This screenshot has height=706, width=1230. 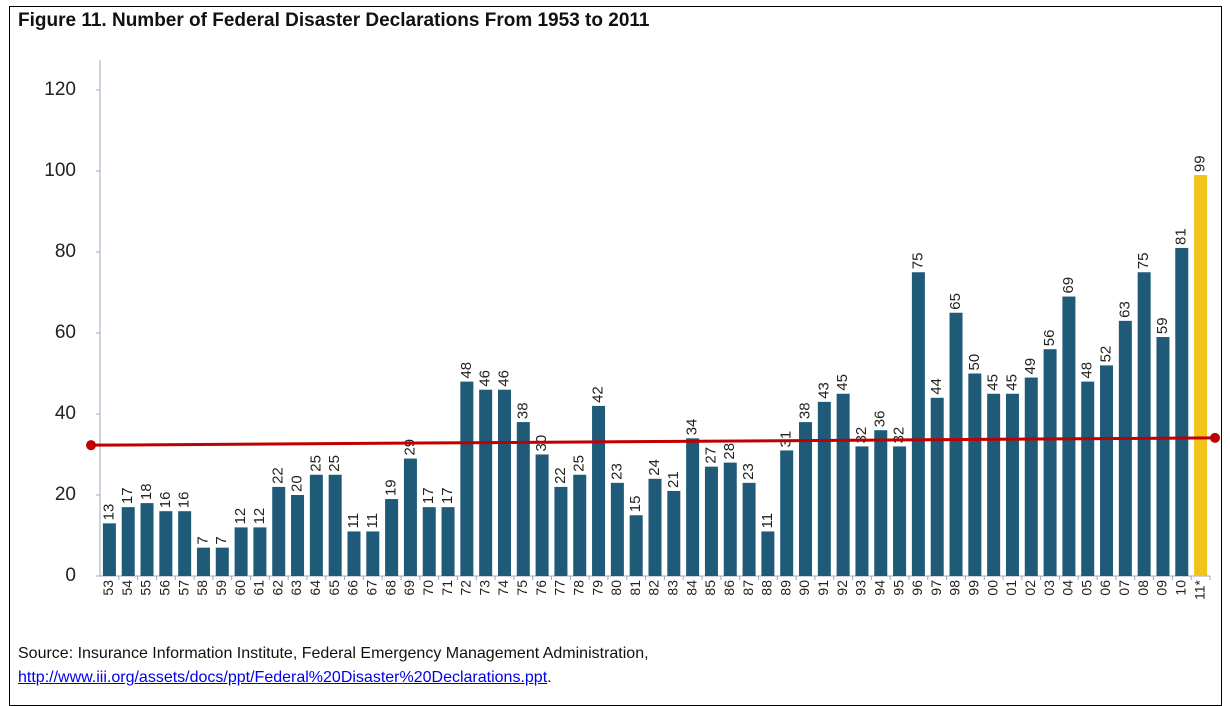 What do you see at coordinates (447, 588) in the screenshot?
I see `x-tick-label: 71` at bounding box center [447, 588].